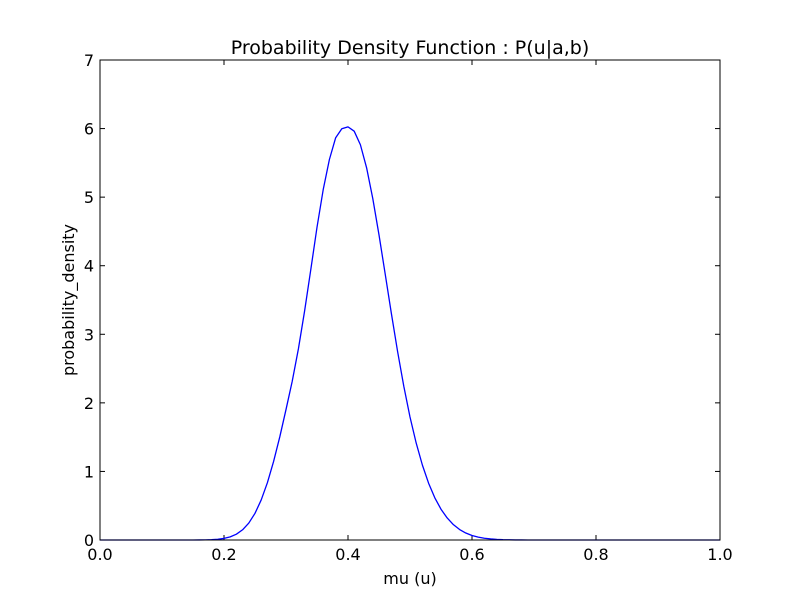 This screenshot has height=600, width=800. What do you see at coordinates (89, 60) in the screenshot?
I see `y-tick-label: 7` at bounding box center [89, 60].